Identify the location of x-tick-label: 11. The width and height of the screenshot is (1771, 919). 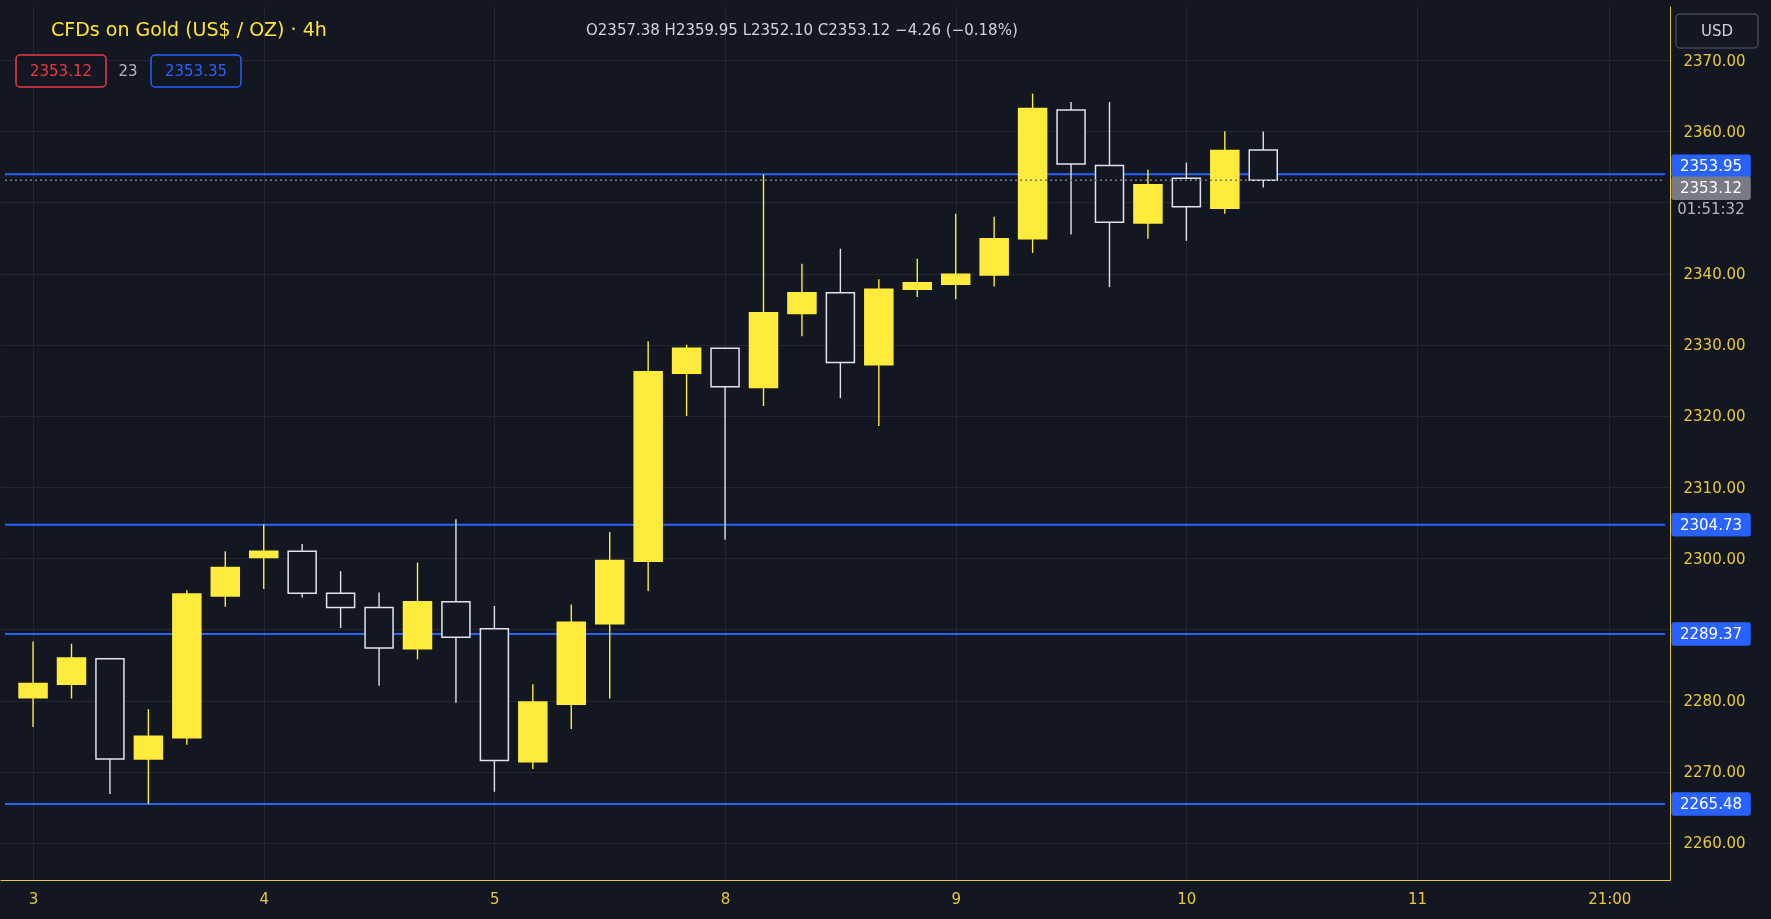
(1417, 898).